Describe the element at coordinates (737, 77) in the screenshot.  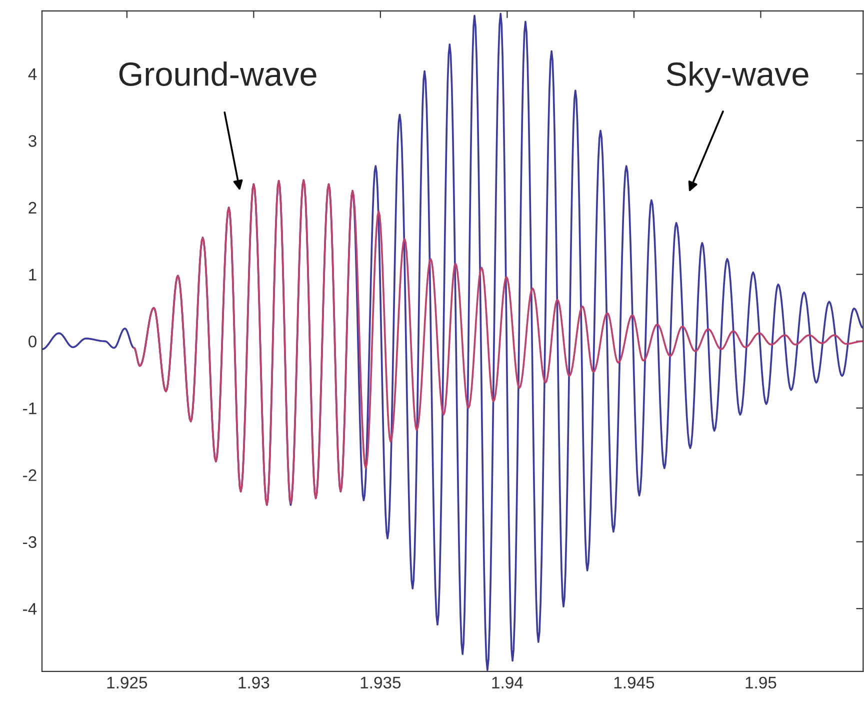
I see `annotation: Sky-wave` at that location.